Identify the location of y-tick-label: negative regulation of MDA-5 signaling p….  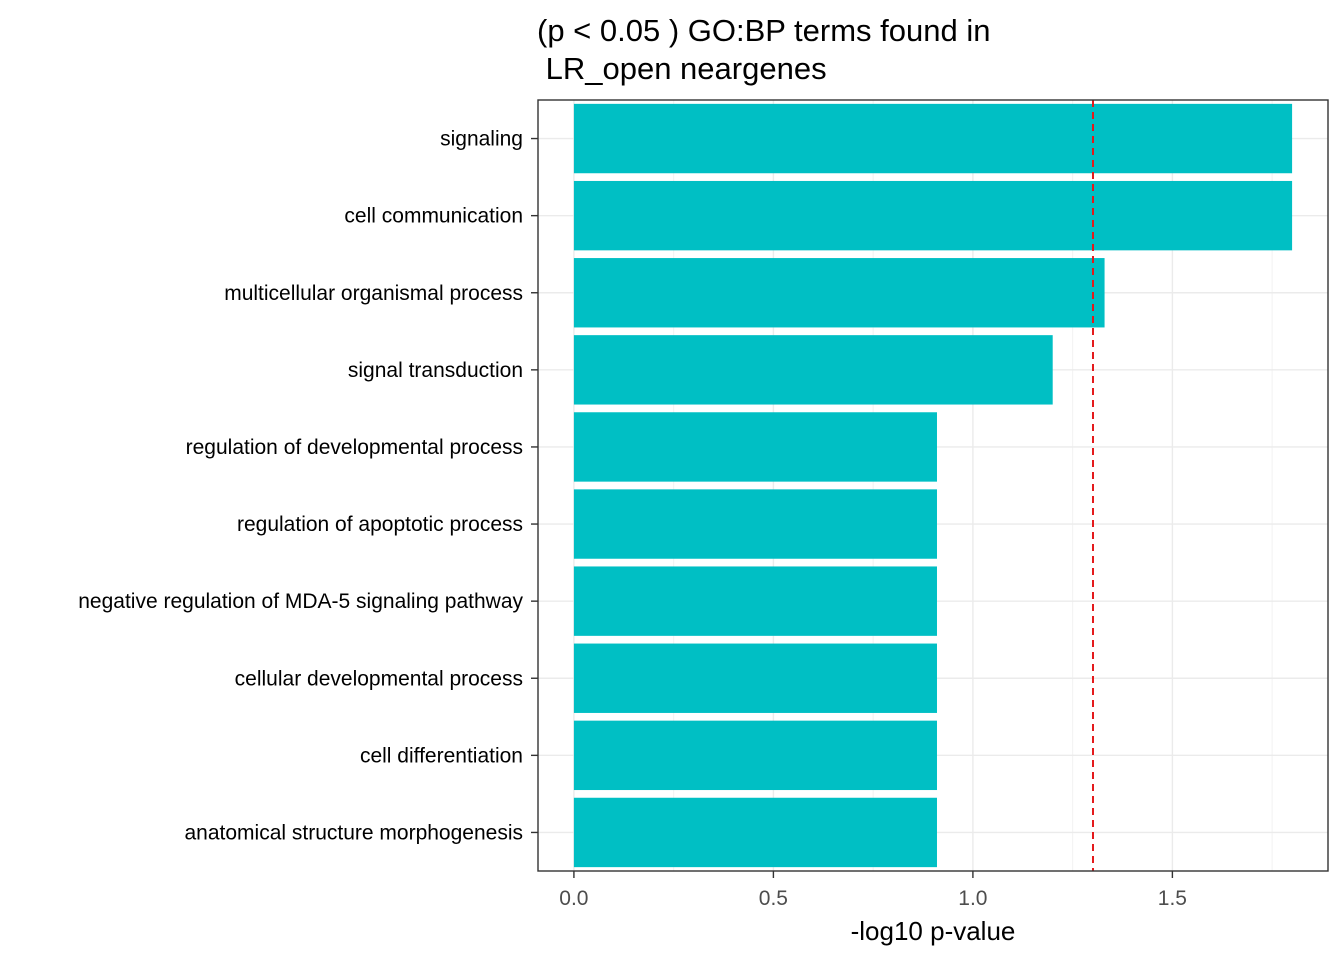
(300, 601).